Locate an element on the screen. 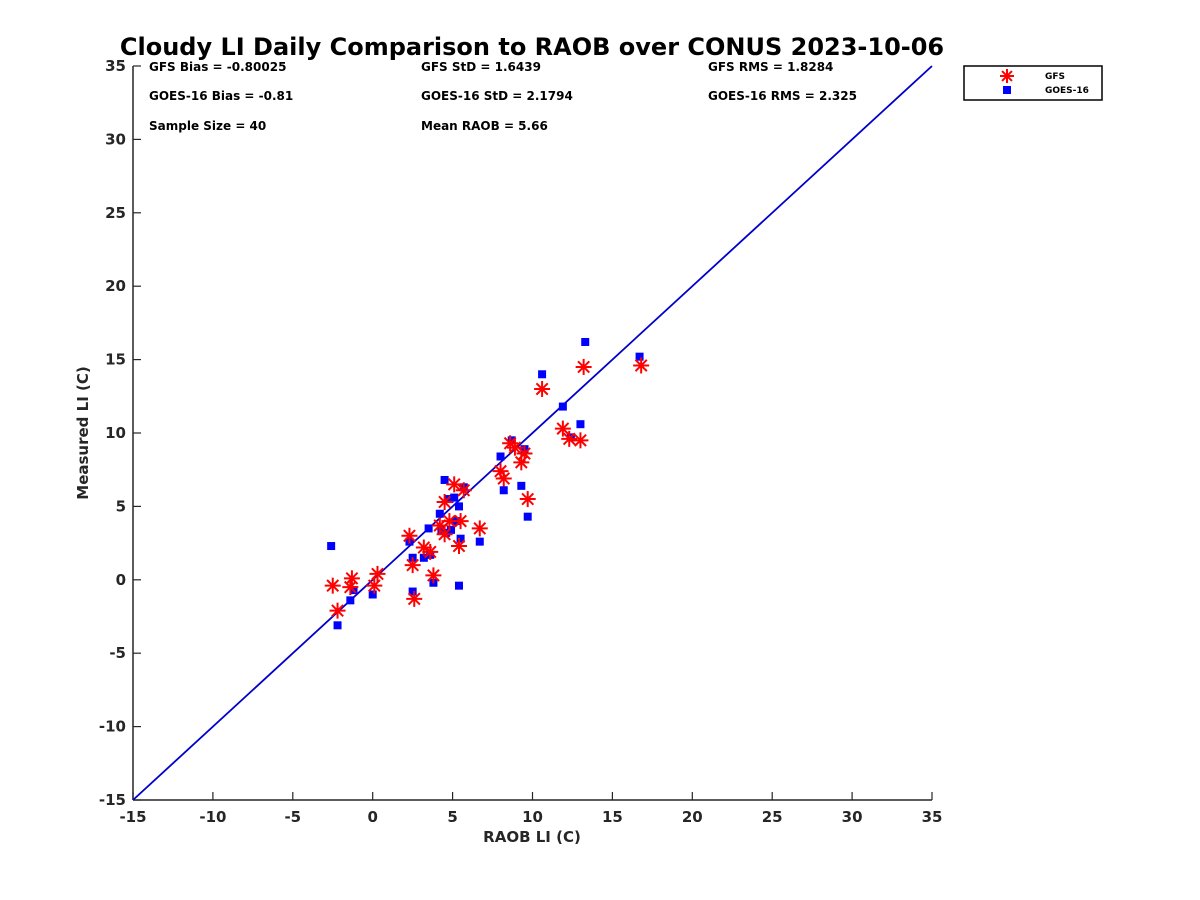 This screenshot has width=1200, height=900. y-tick-label: 30 is located at coordinates (115, 139).